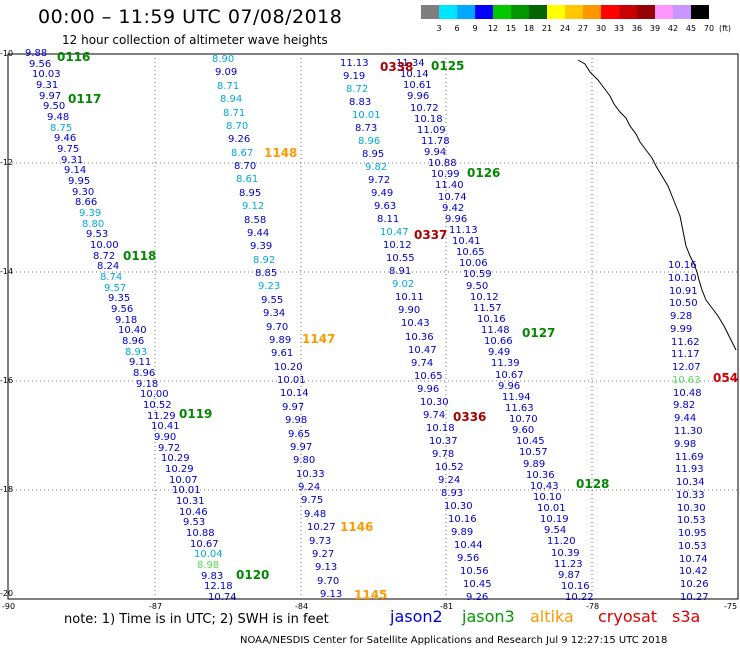 Image resolution: width=740 pixels, height=650 pixels. Describe the element at coordinates (726, 378) in the screenshot. I see `pass-time-label: 054` at that location.